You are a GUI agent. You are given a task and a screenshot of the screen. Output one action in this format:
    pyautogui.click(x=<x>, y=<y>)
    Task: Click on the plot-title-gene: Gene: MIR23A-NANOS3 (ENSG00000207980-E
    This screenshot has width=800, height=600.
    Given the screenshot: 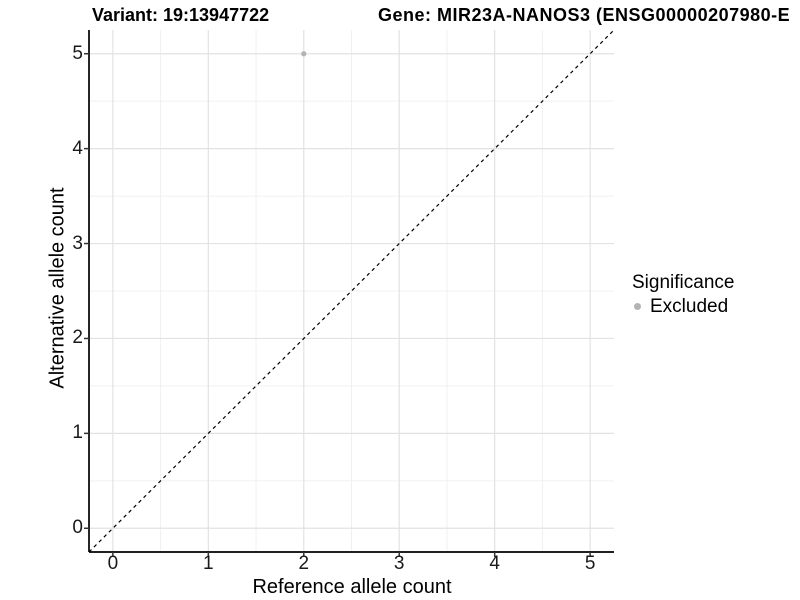 What is the action you would take?
    pyautogui.click(x=584, y=15)
    